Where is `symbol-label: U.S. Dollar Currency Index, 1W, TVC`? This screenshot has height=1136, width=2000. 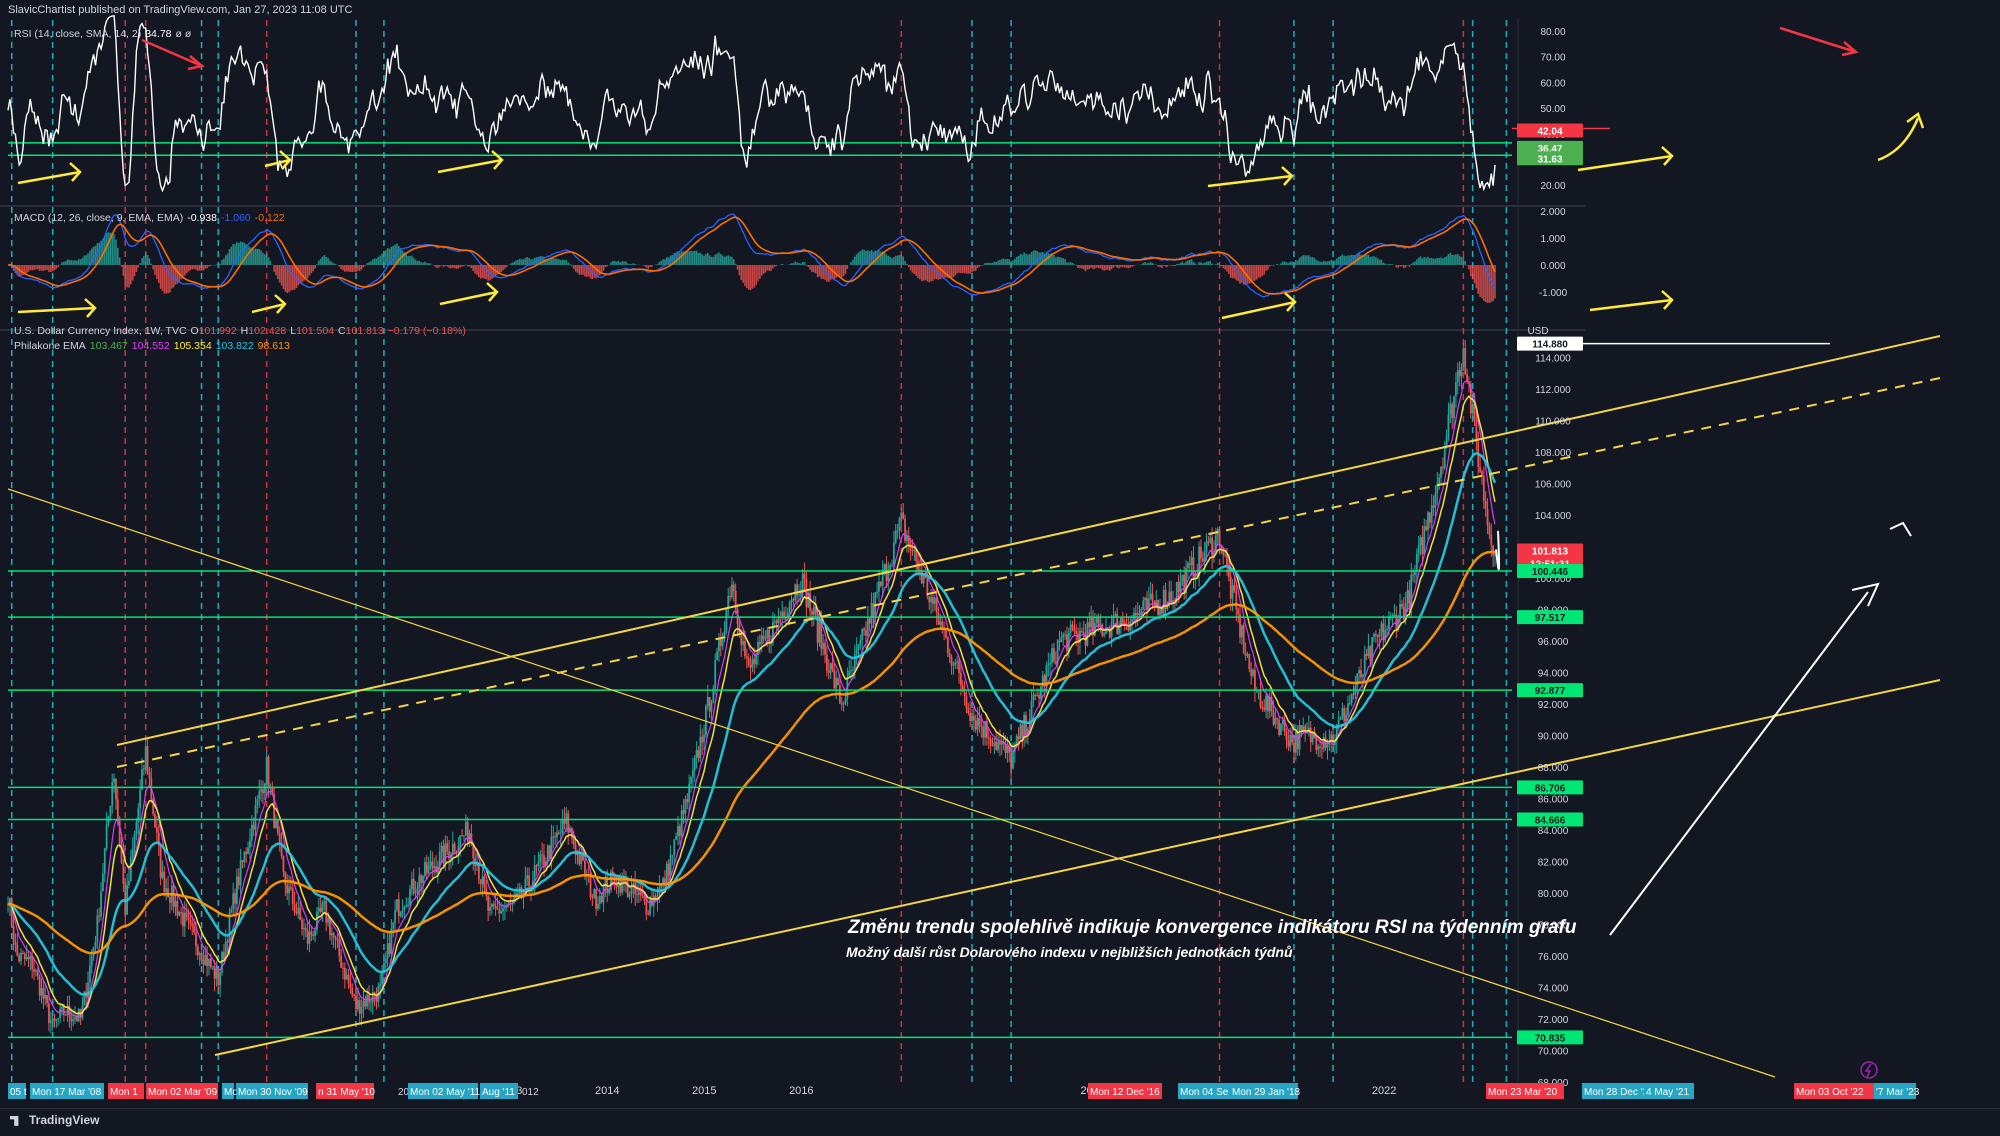
symbol-label: U.S. Dollar Currency Index, 1W, TVC is located at coordinates (100, 331).